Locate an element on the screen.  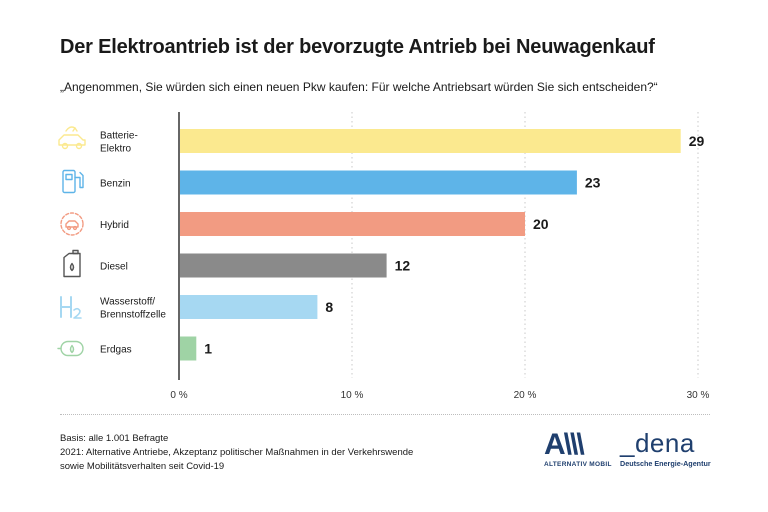
x-tick-label: 30 % is located at coordinates (698, 395).